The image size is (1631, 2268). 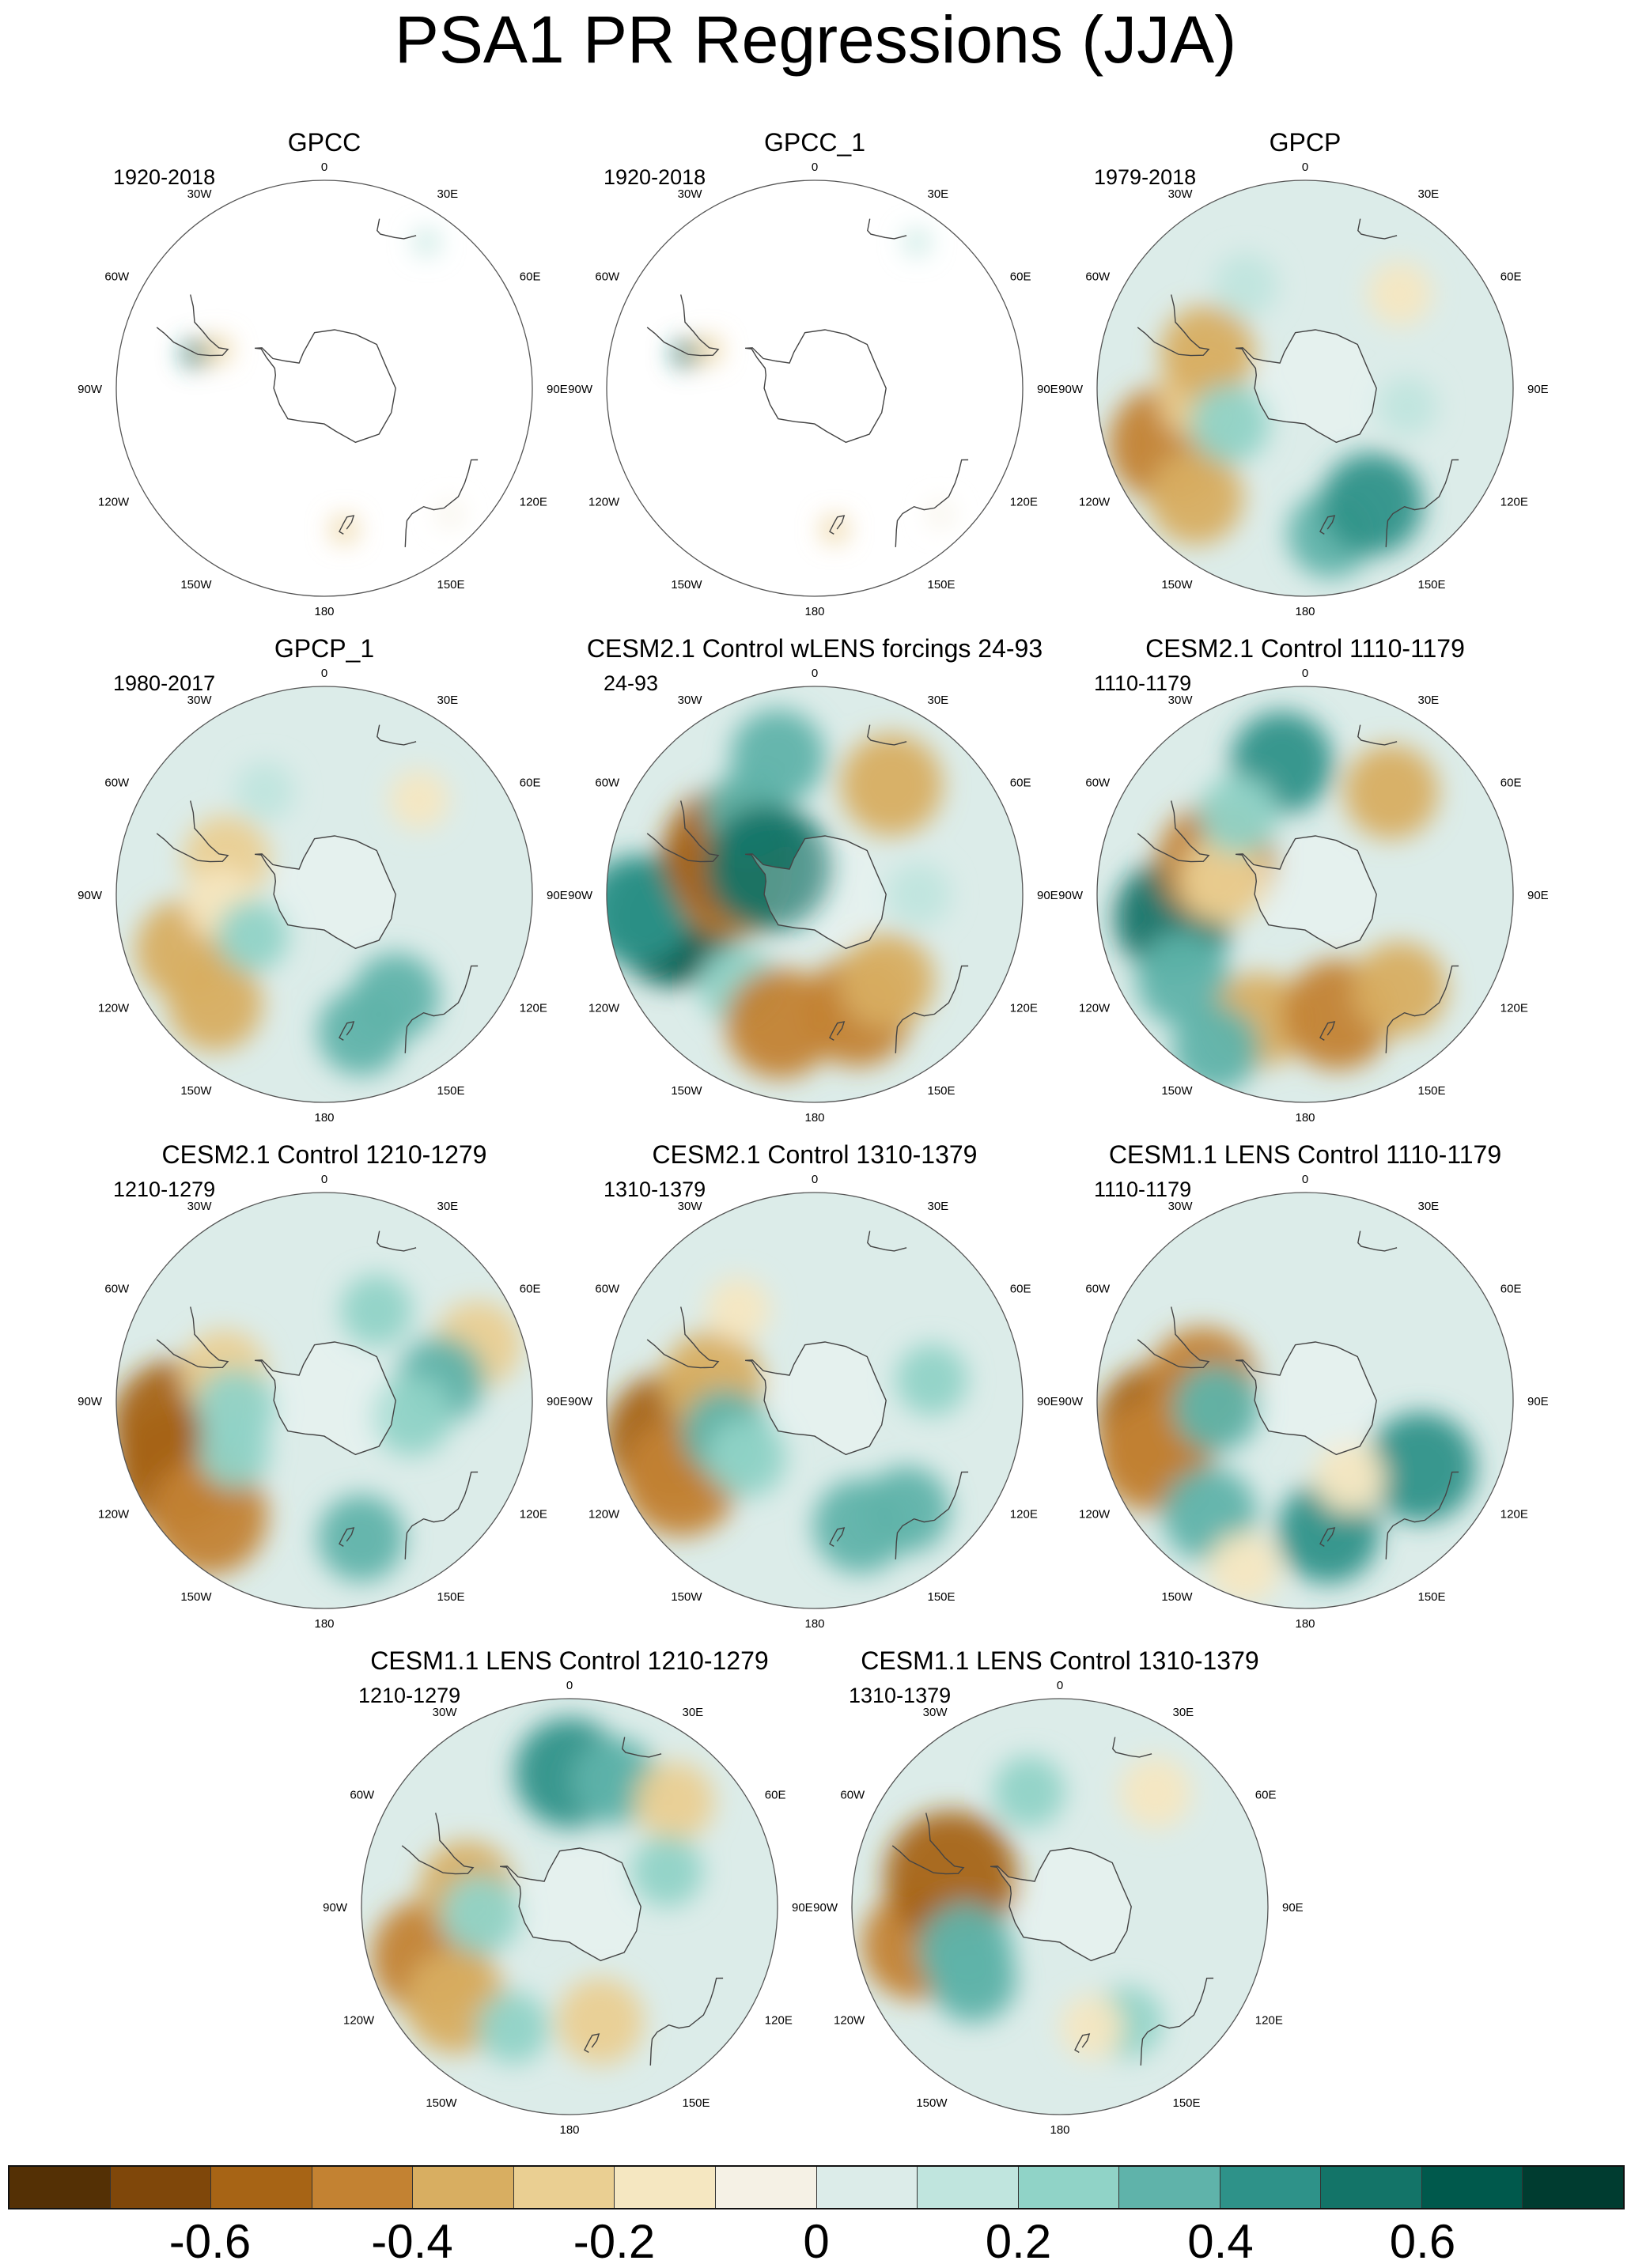 I want to click on panel-title: GPCC, so click(x=324, y=142).